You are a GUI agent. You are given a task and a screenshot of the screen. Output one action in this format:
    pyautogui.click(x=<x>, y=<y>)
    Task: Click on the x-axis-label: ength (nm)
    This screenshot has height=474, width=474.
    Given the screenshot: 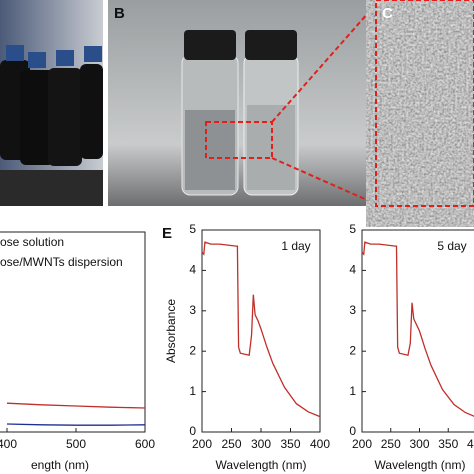 What is the action you would take?
    pyautogui.click(x=60, y=465)
    